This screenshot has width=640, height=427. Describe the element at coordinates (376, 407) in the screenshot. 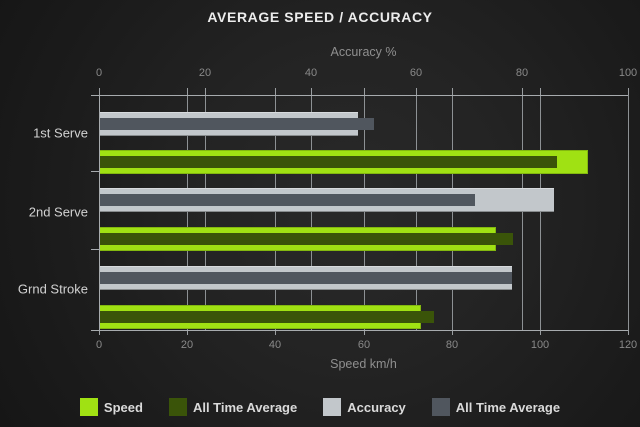

I see `legend-label-accuracy: Accuracy` at that location.